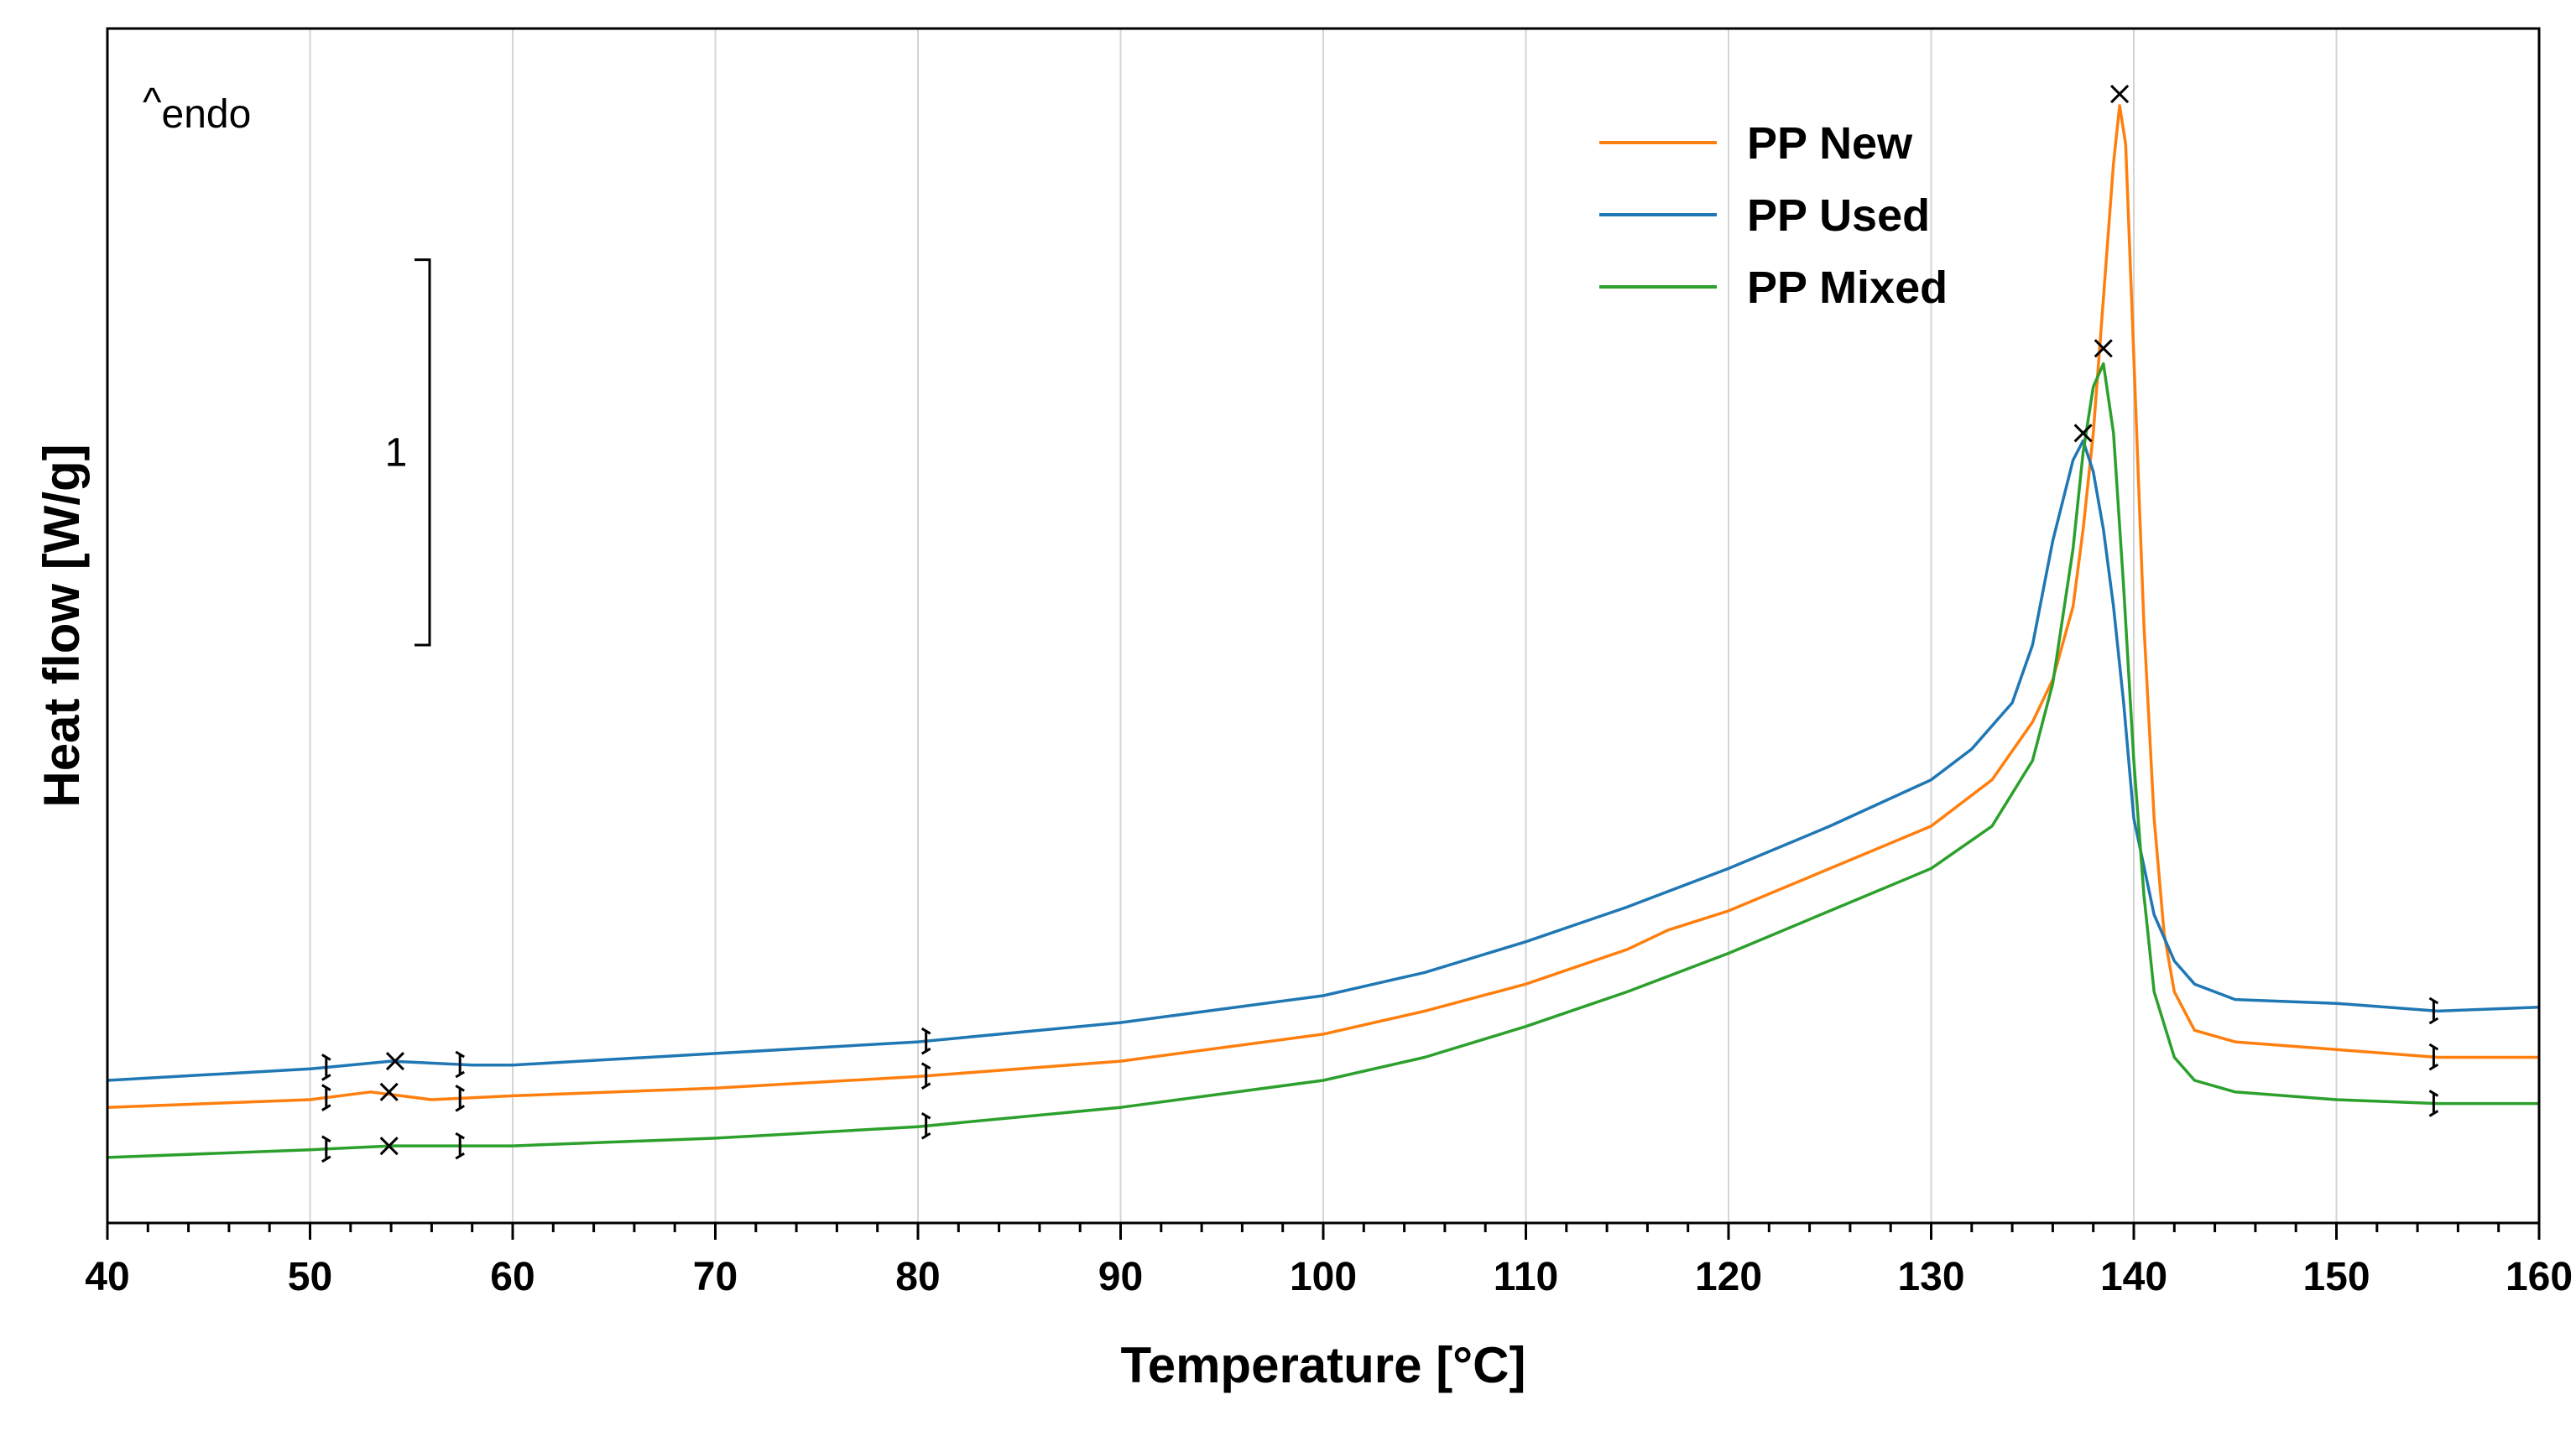 The width and height of the screenshot is (2576, 1431). What do you see at coordinates (1728, 1277) in the screenshot?
I see `x-tick-label-120: 120` at bounding box center [1728, 1277].